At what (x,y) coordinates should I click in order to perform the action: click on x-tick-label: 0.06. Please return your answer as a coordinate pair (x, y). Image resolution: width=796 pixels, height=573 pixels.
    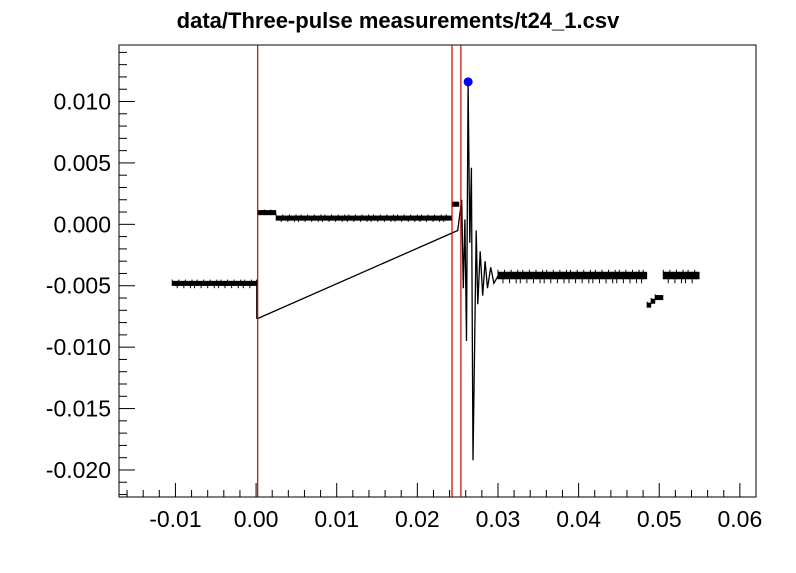
    Looking at the image, I should click on (739, 519).